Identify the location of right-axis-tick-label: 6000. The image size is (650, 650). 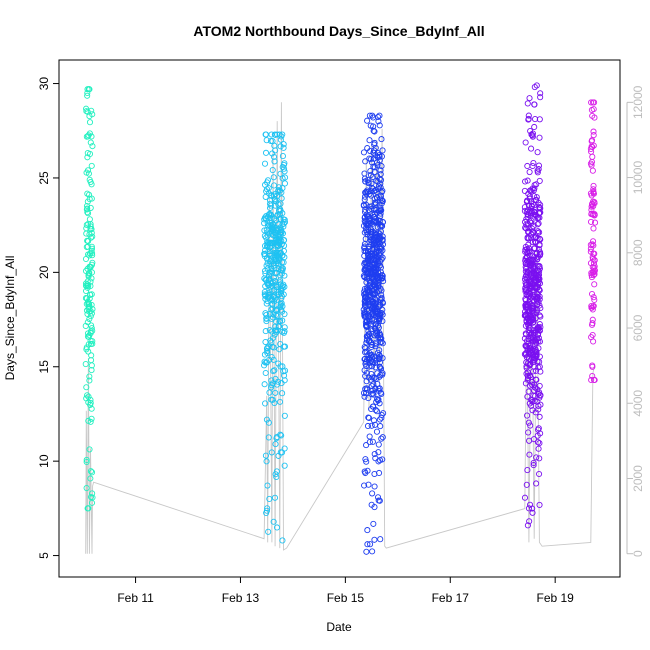
(638, 327).